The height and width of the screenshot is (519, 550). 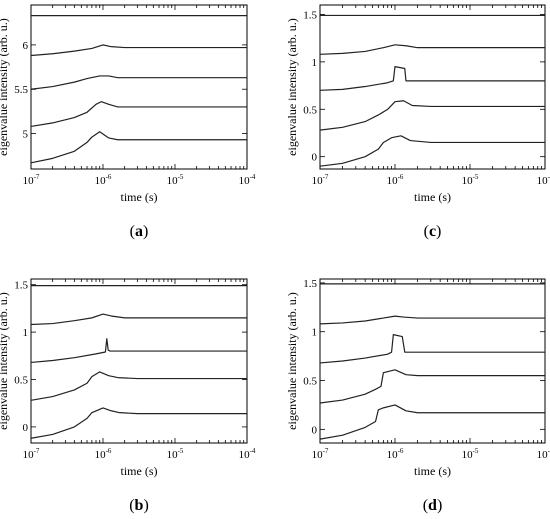 What do you see at coordinates (433, 231) in the screenshot?
I see `panel-label: (c)` at bounding box center [433, 231].